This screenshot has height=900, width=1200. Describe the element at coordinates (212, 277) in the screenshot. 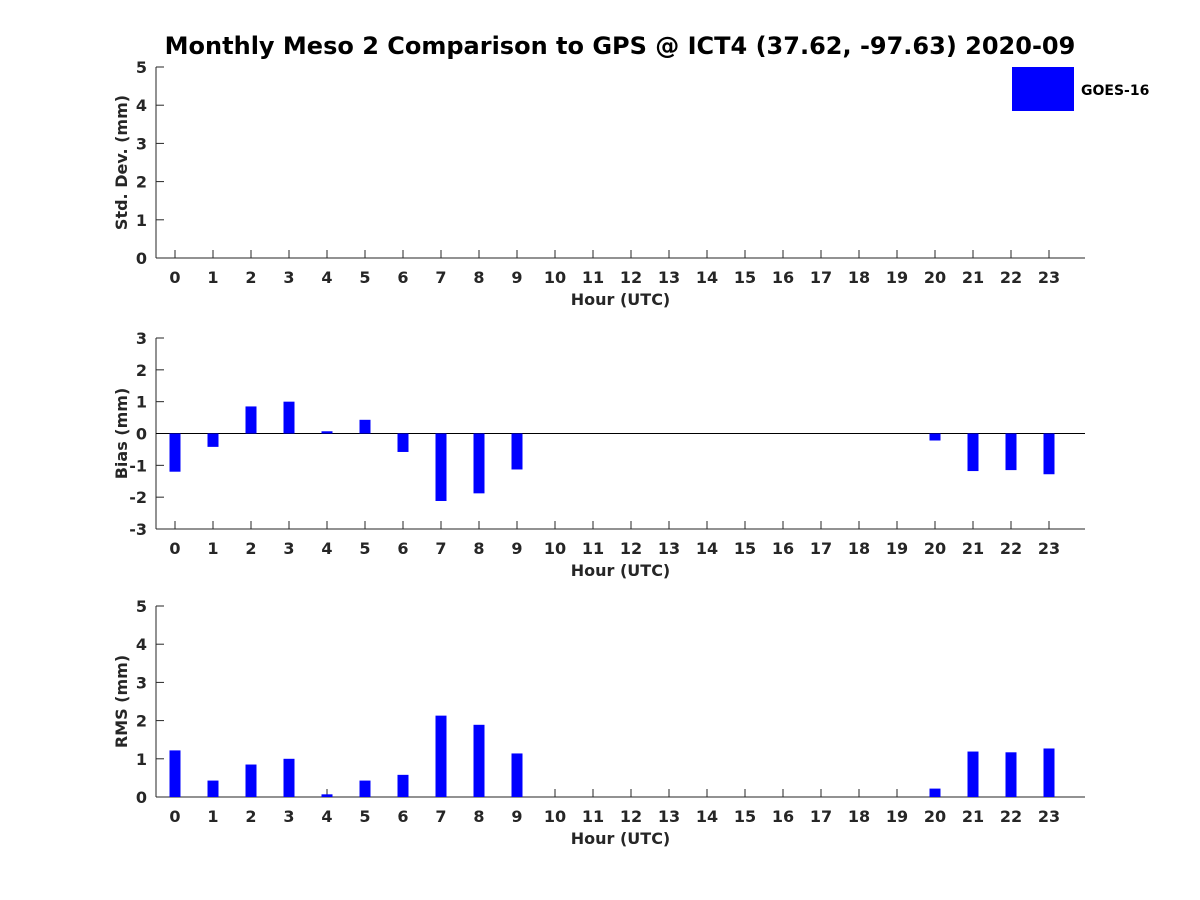

I see `std-dev-x-tick-label: 1` at that location.